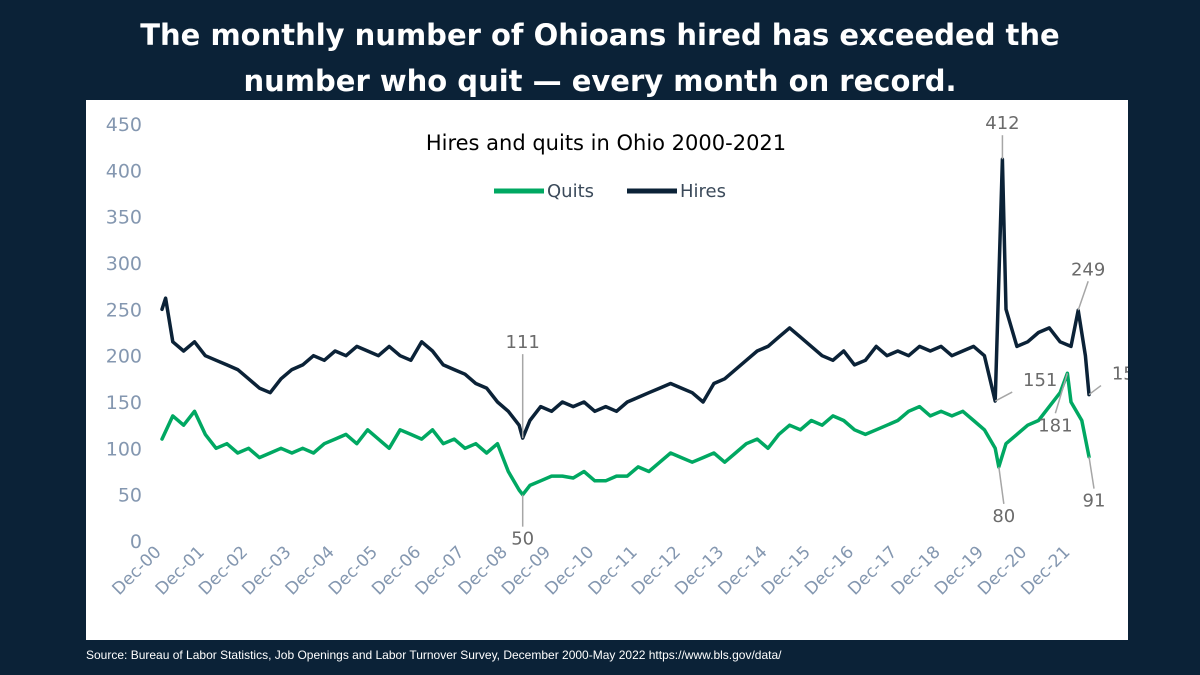 This screenshot has width=1200, height=675. What do you see at coordinates (1003, 516) in the screenshot?
I see `annotation-label: 80` at bounding box center [1003, 516].